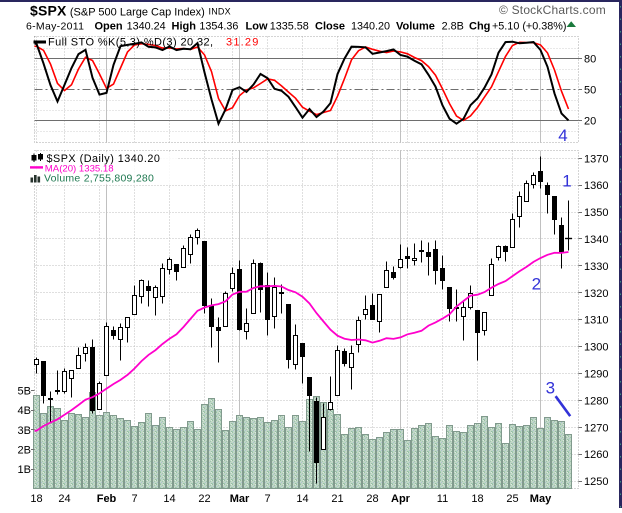  Describe the element at coordinates (512, 499) in the screenshot. I see `svg-text: 25` at that location.